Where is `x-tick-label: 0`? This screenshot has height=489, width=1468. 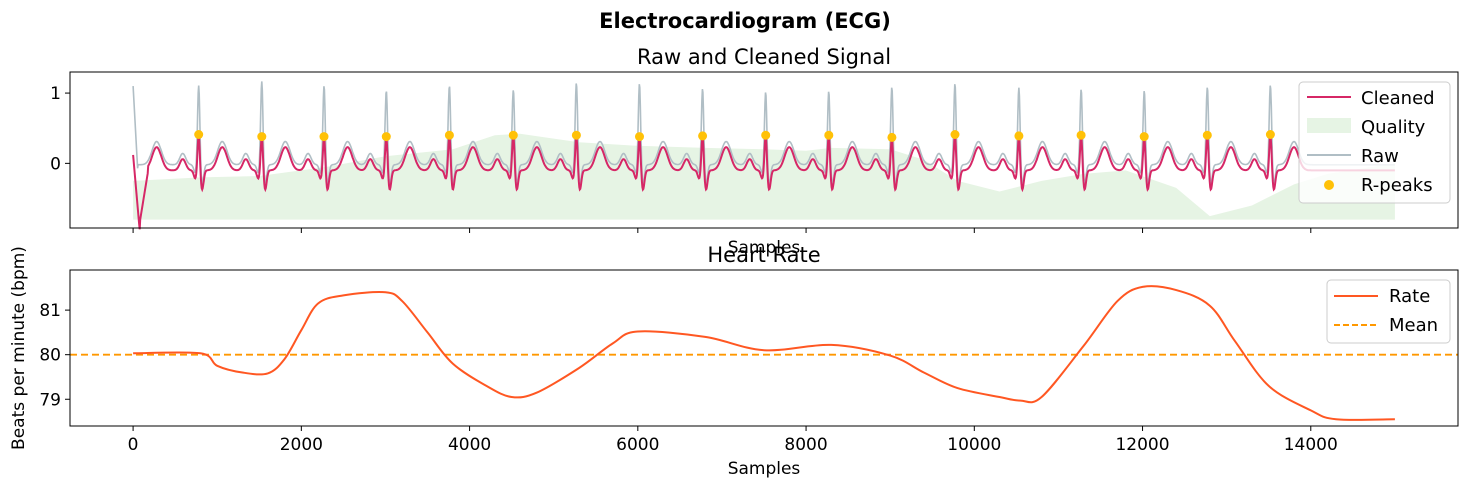
x-tick-label: 0 is located at coordinates (133, 445).